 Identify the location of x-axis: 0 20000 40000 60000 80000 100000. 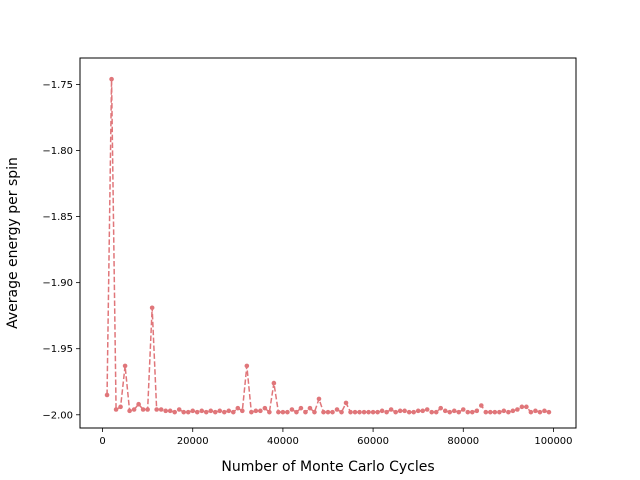
(336, 437).